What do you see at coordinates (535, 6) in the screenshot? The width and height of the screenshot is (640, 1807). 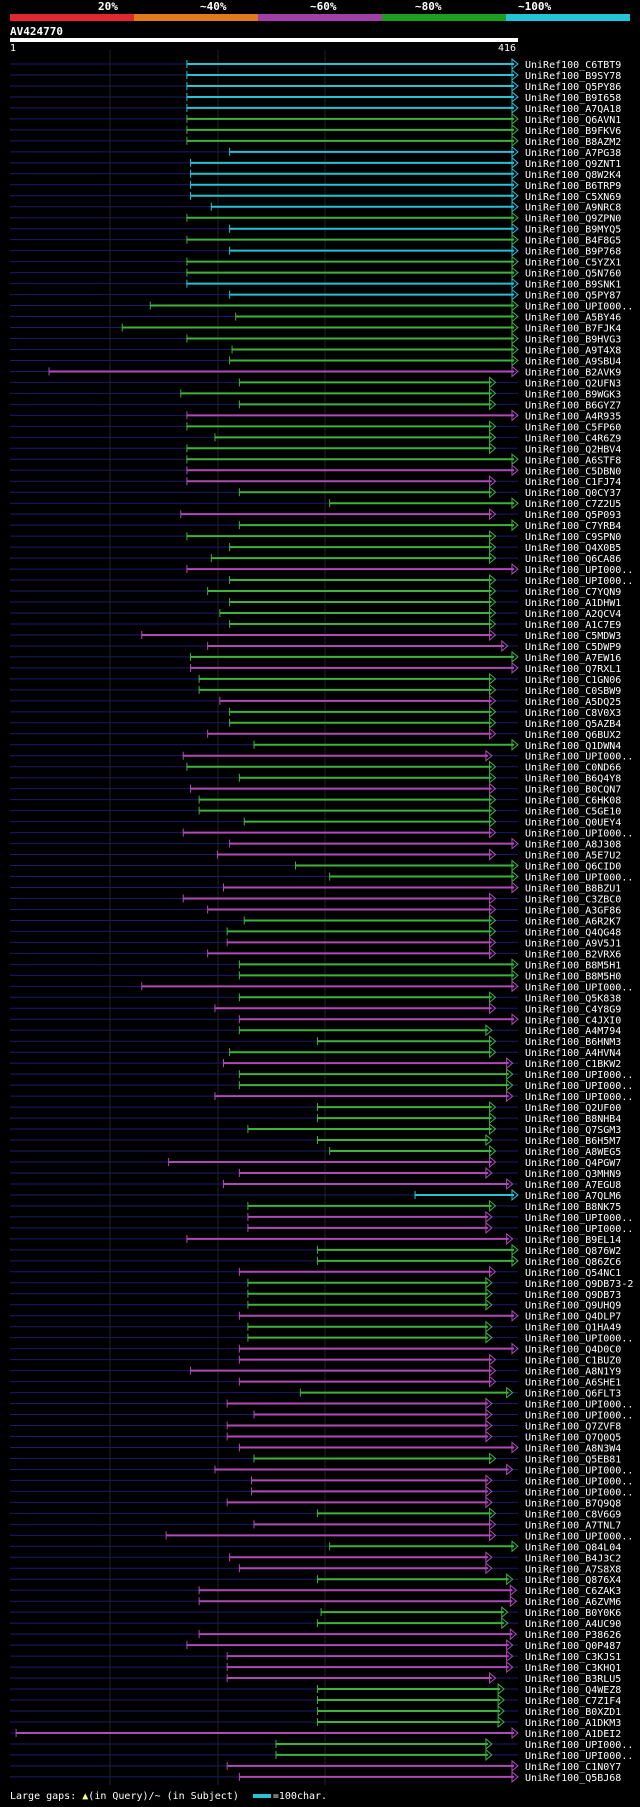 I see `legend-label: ~100%` at bounding box center [535, 6].